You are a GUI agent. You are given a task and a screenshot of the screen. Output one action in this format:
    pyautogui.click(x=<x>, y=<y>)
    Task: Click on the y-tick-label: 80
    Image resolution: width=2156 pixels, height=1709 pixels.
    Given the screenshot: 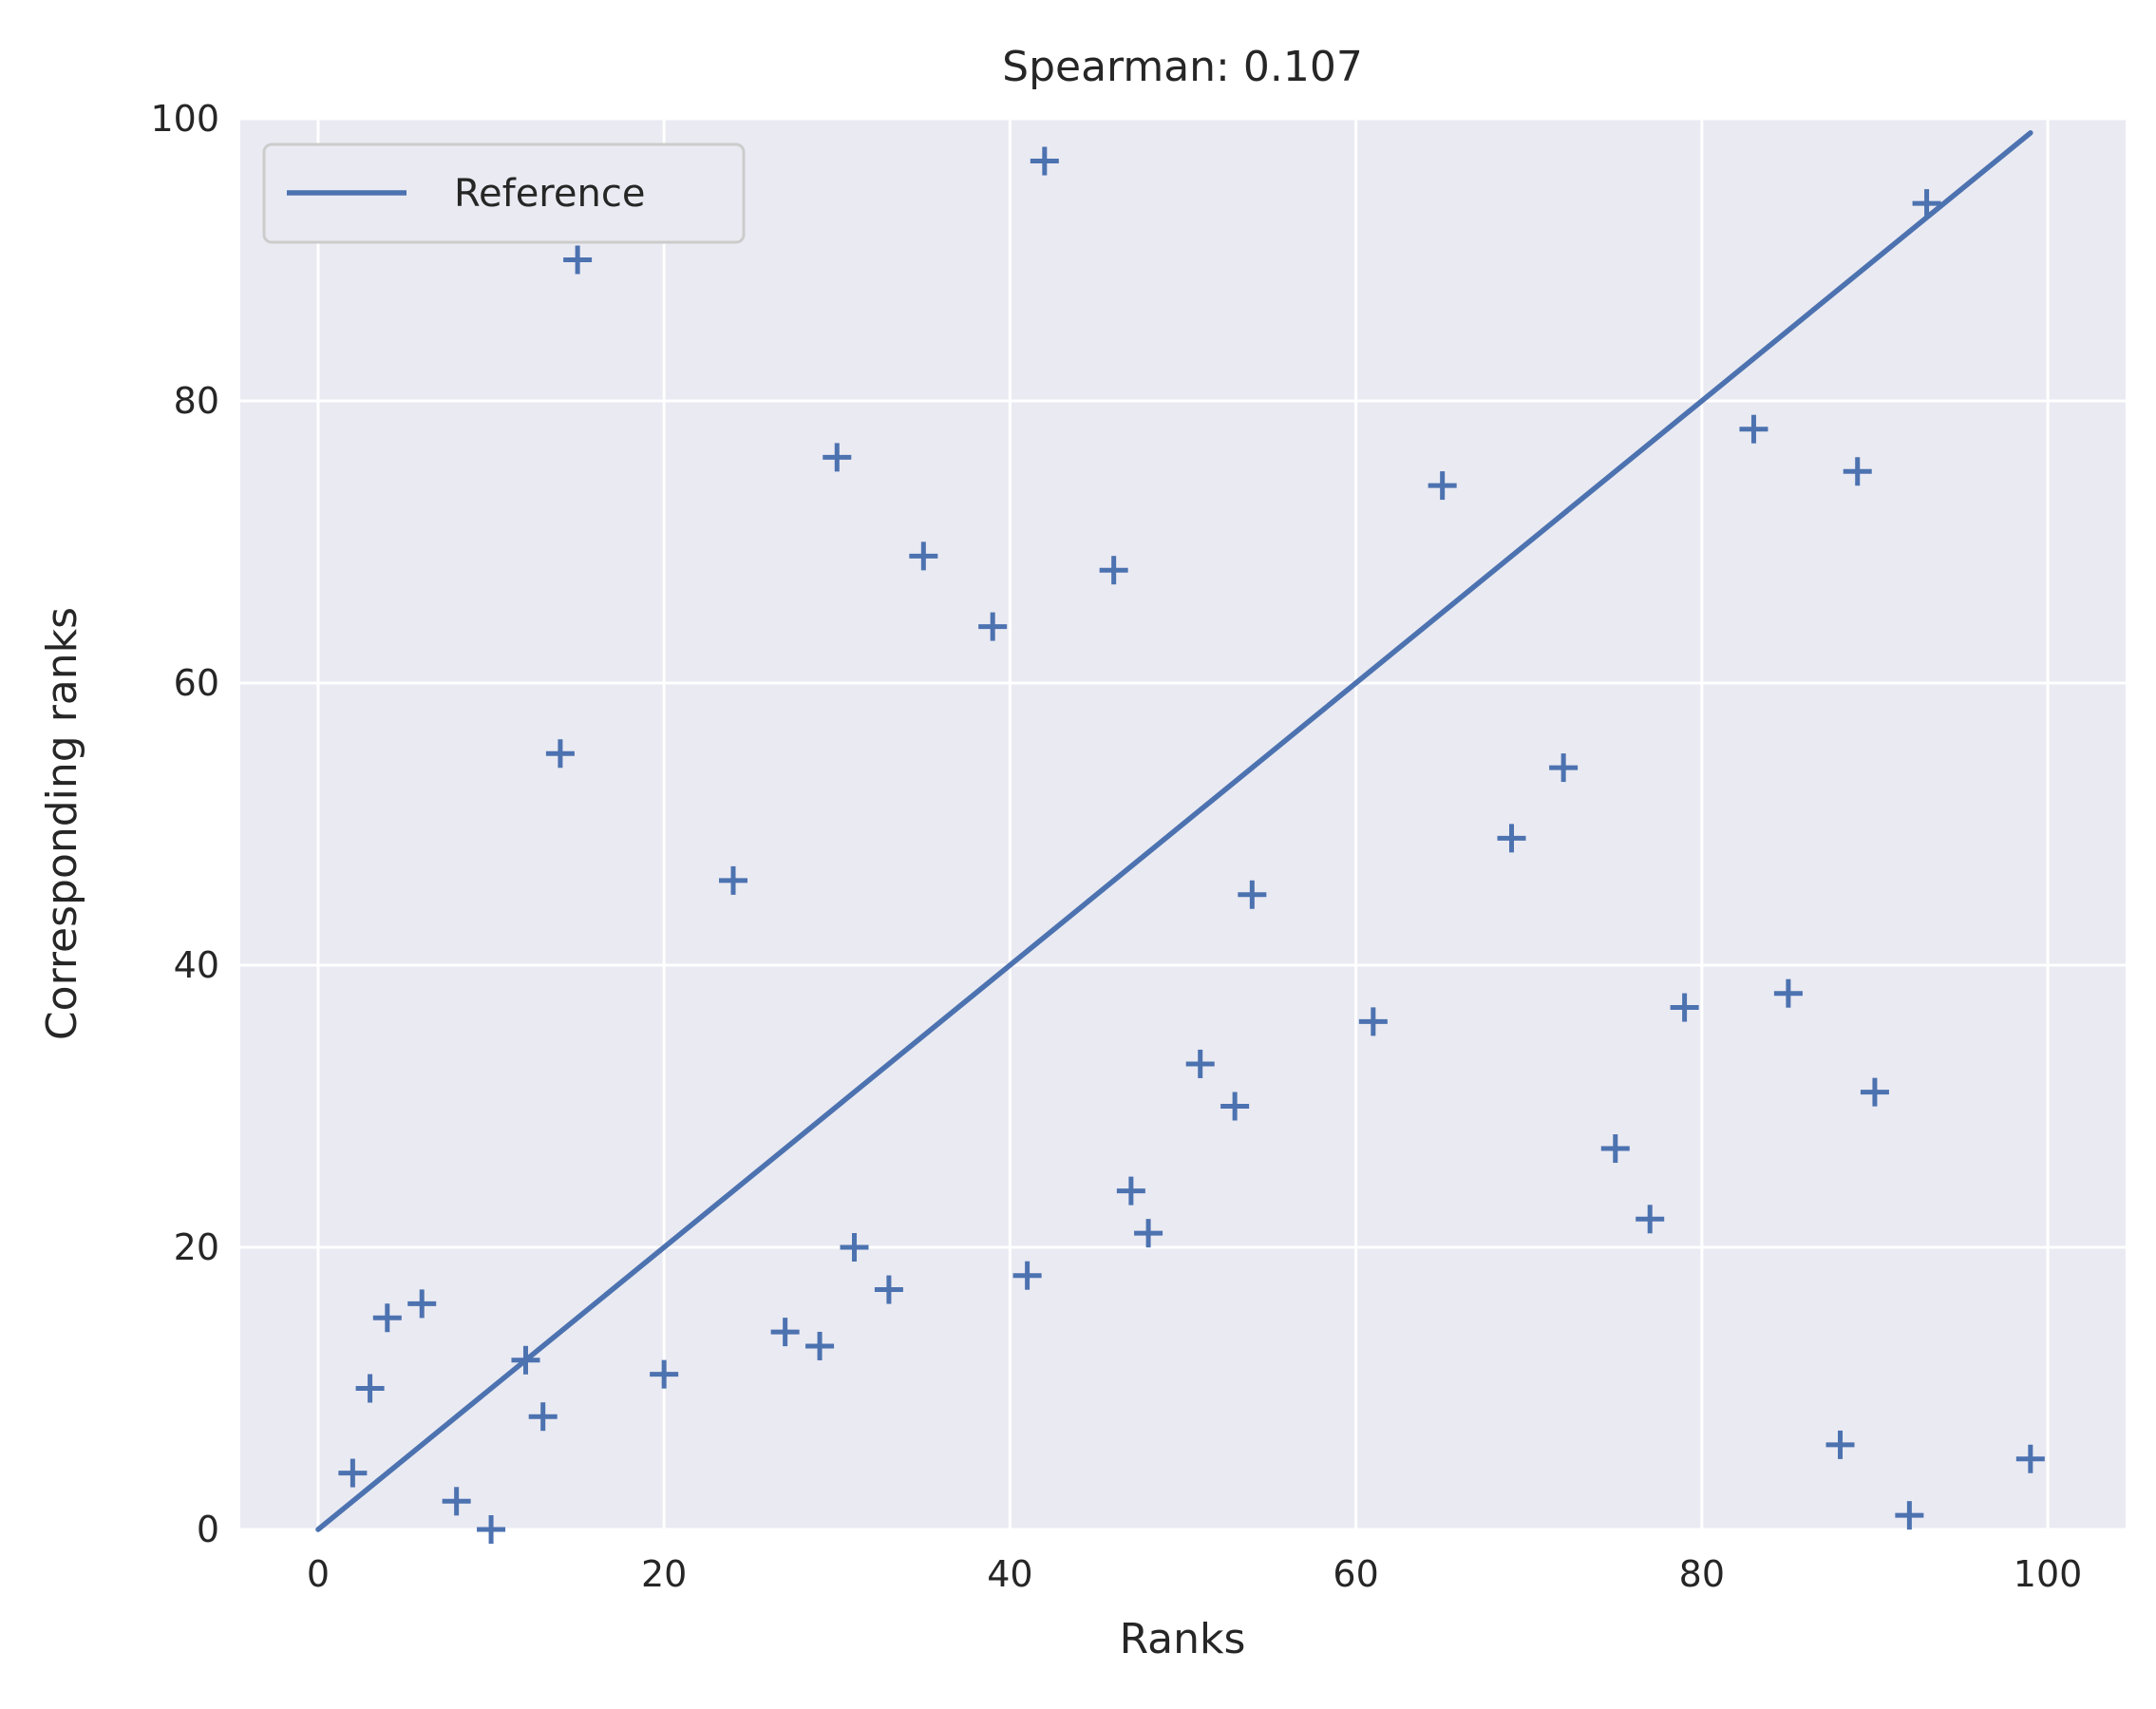 What is the action you would take?
    pyautogui.click(x=196, y=401)
    